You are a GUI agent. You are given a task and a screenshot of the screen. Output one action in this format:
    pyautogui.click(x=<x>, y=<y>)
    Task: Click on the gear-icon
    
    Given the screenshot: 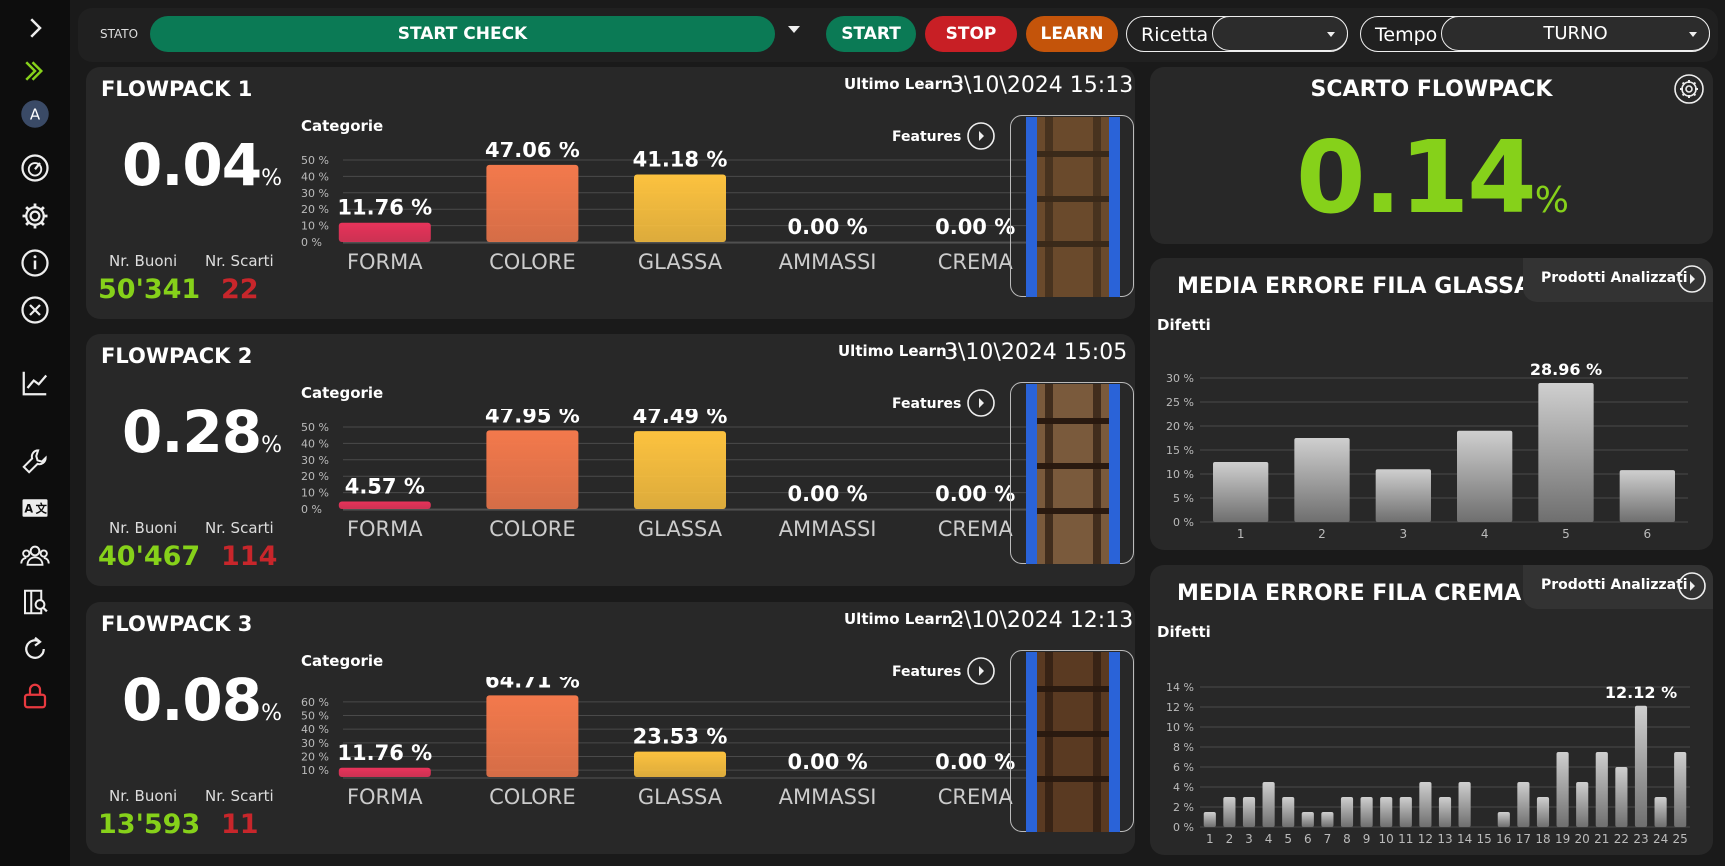 What is the action you would take?
    pyautogui.click(x=35, y=216)
    